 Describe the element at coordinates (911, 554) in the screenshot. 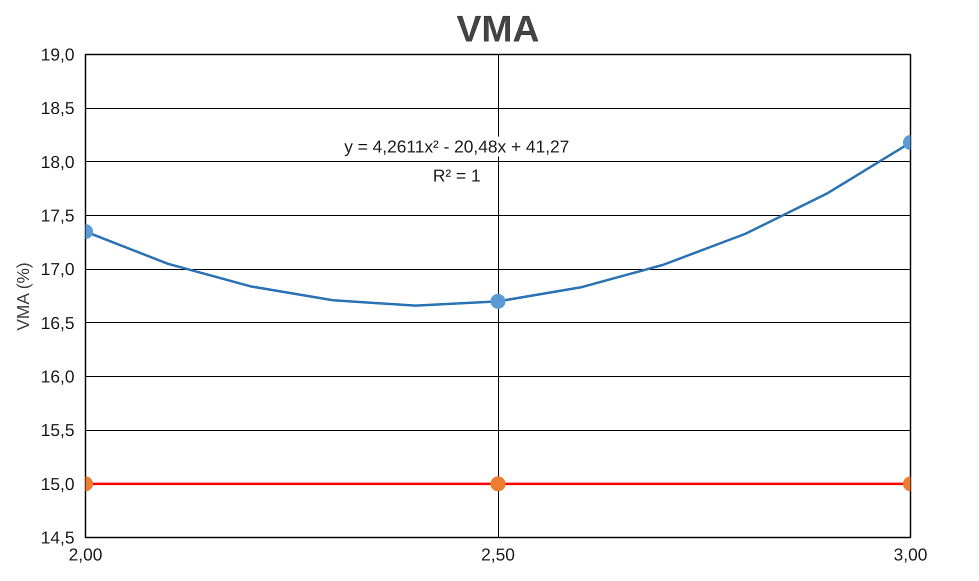

I see `x-tick-label: 3,00` at that location.